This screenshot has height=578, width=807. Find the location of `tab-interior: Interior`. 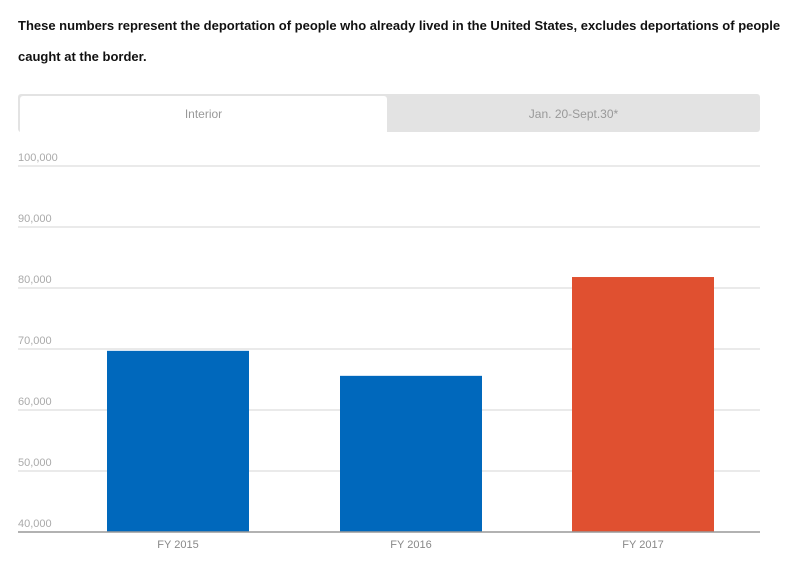

tab-interior: Interior is located at coordinates (203, 114).